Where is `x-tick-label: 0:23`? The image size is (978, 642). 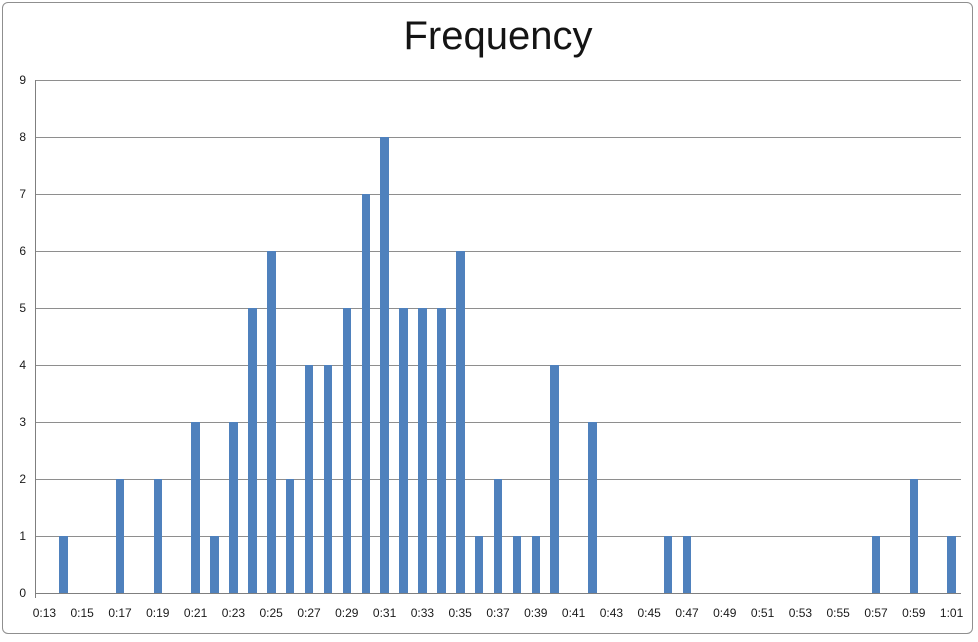
x-tick-label: 0:23 is located at coordinates (233, 613).